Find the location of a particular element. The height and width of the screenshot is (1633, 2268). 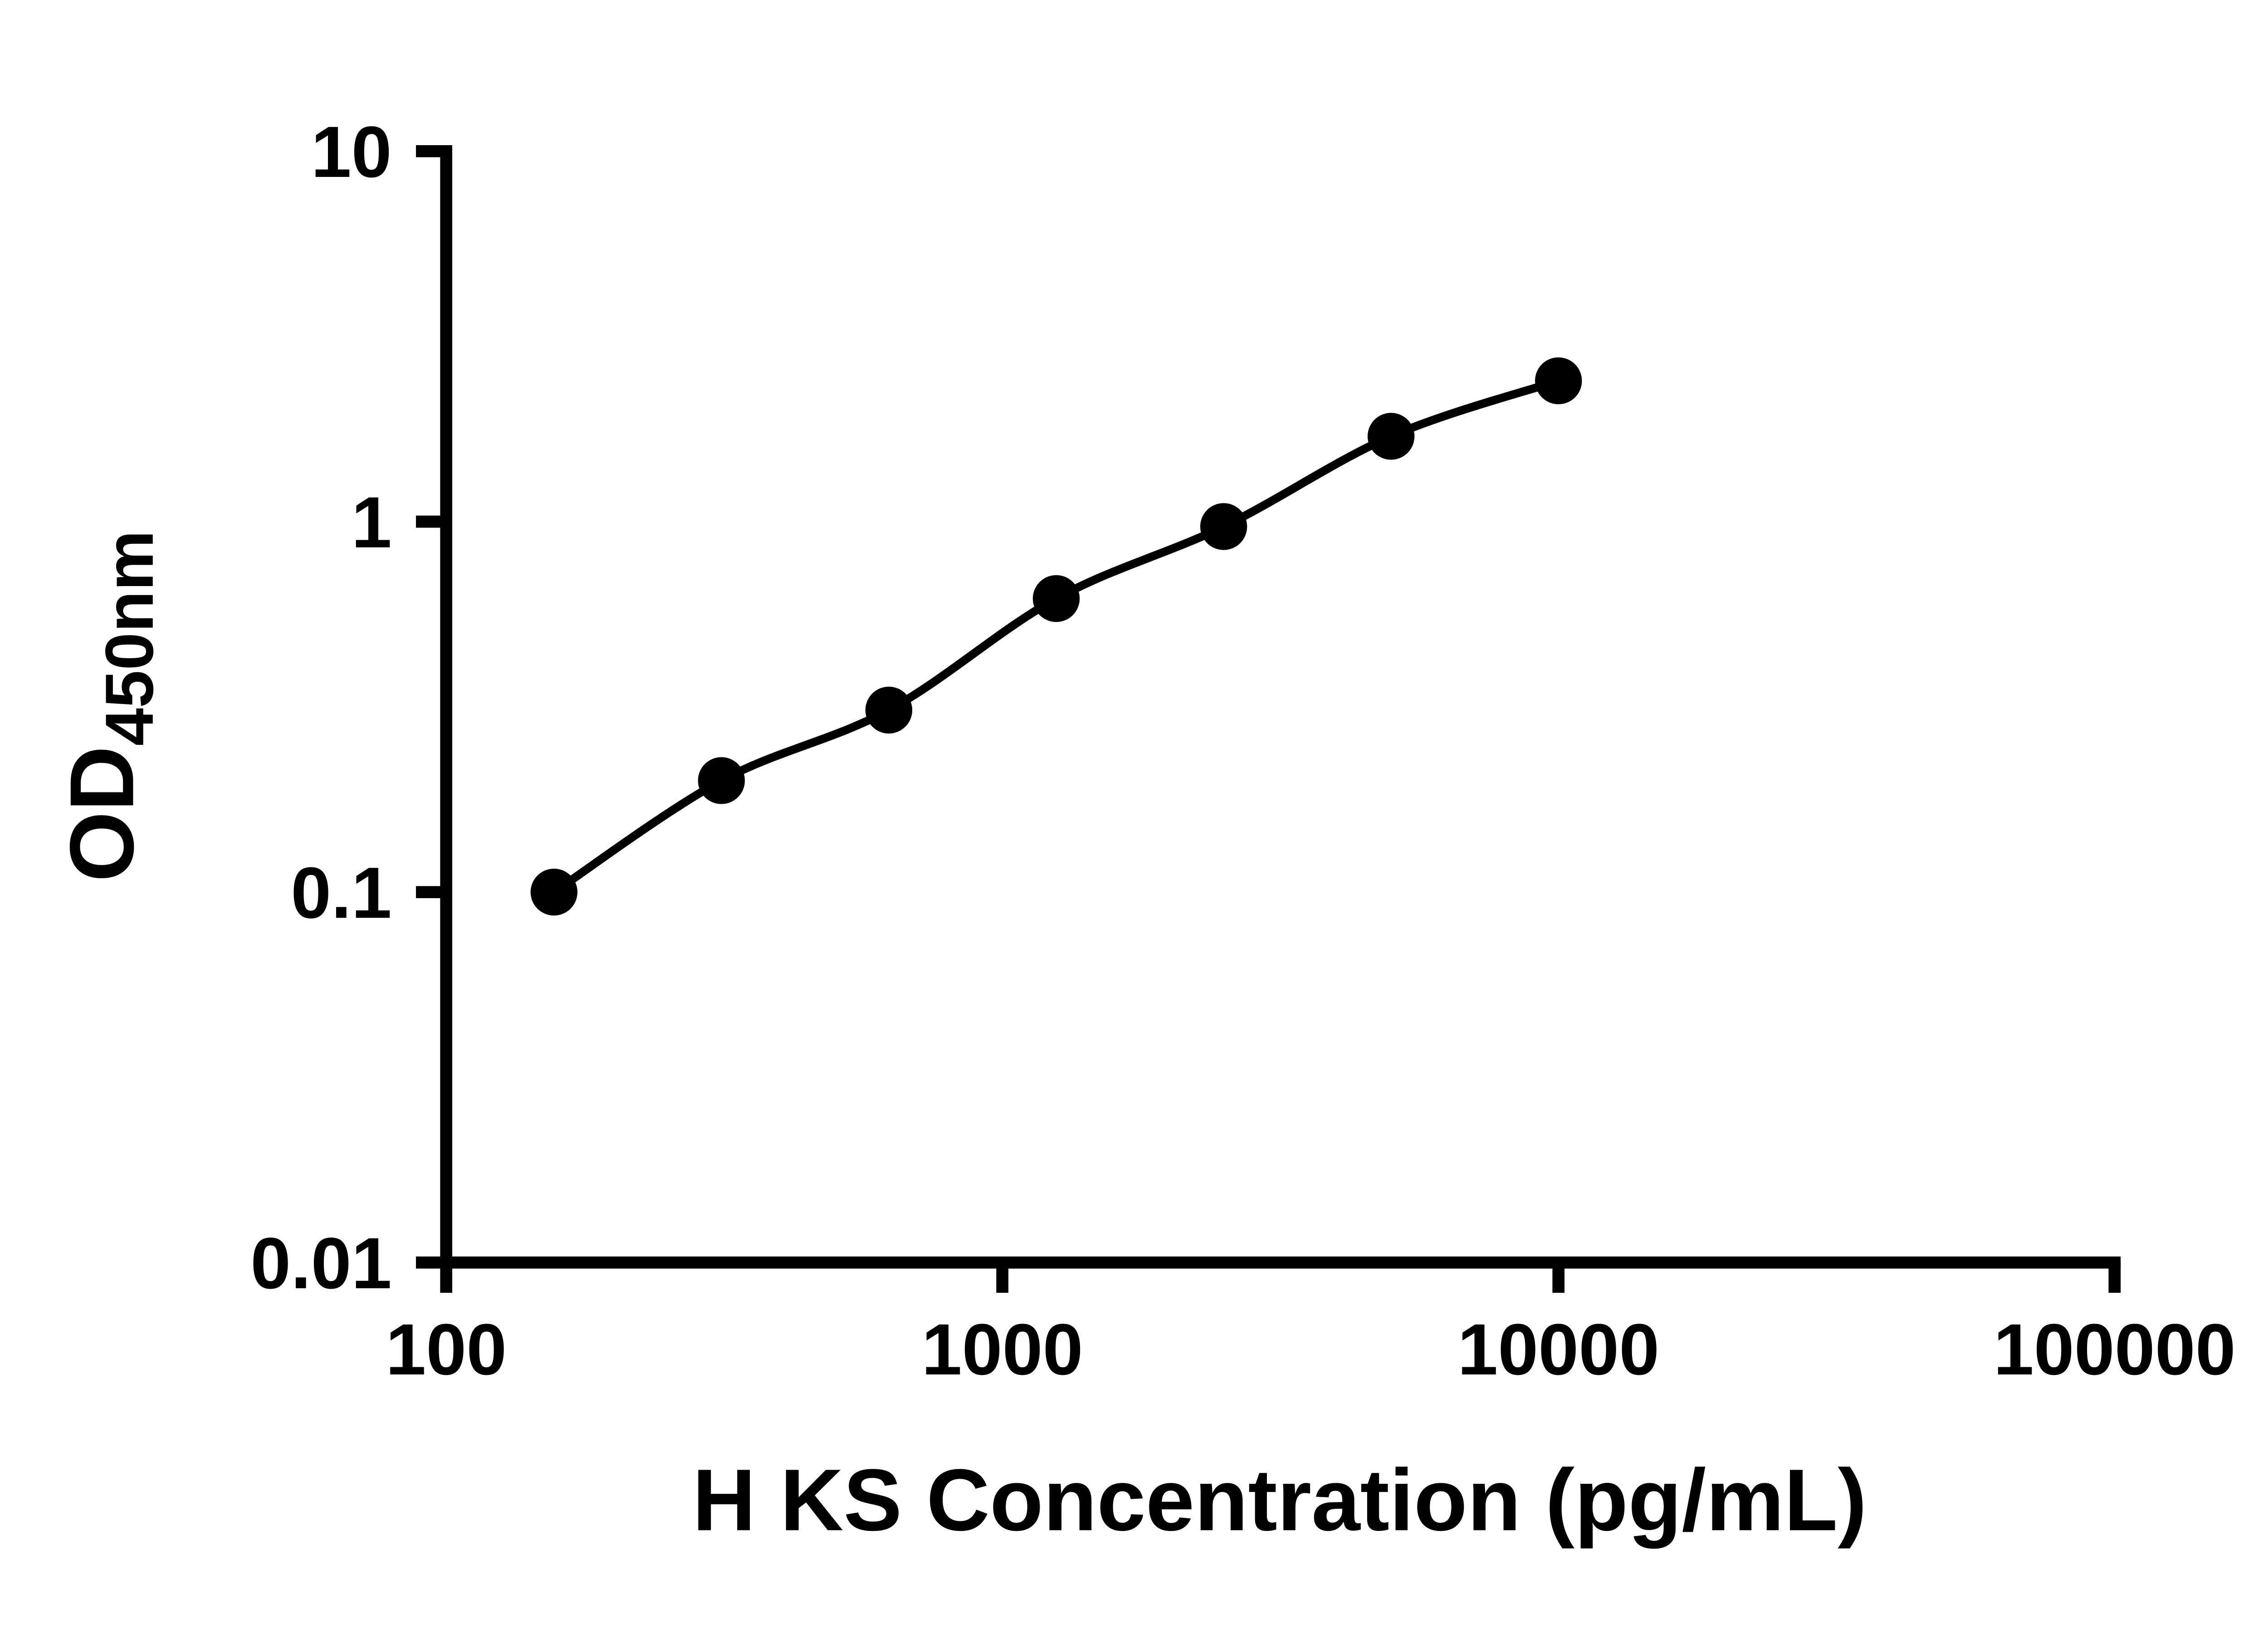

x-tick-label: 100 is located at coordinates (447, 1349).